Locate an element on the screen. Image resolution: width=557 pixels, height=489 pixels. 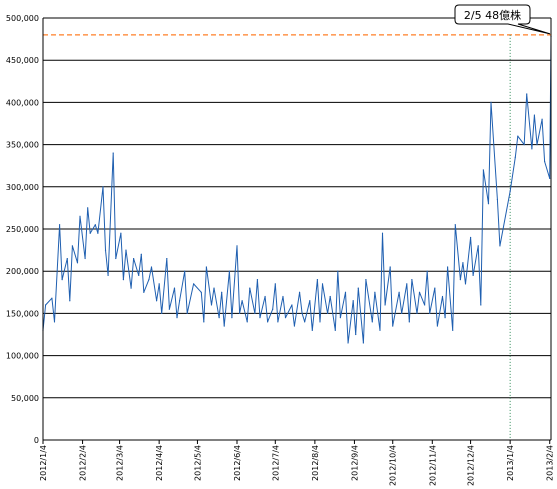
annotation-callout-box is located at coordinates (502, 19).